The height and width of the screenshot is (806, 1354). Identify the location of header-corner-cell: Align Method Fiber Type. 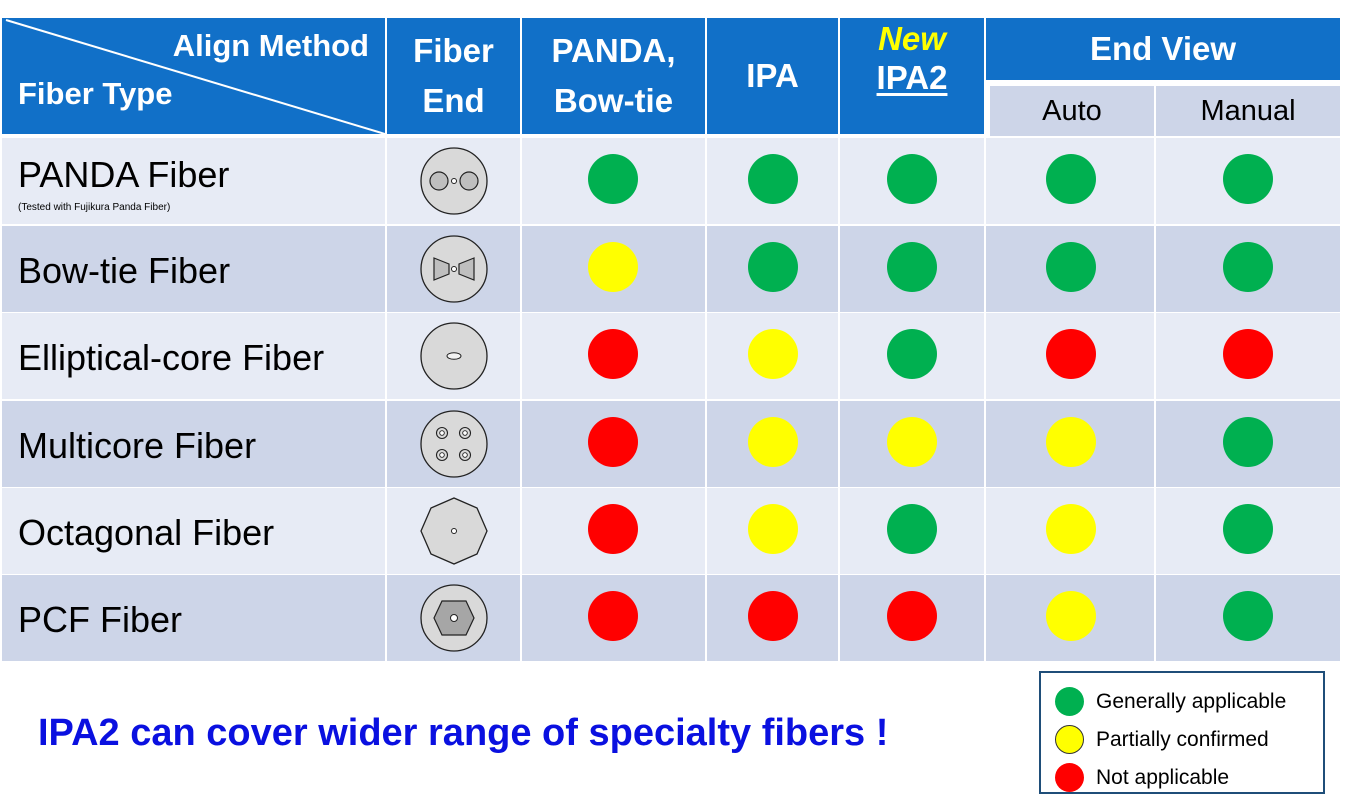
(193, 76).